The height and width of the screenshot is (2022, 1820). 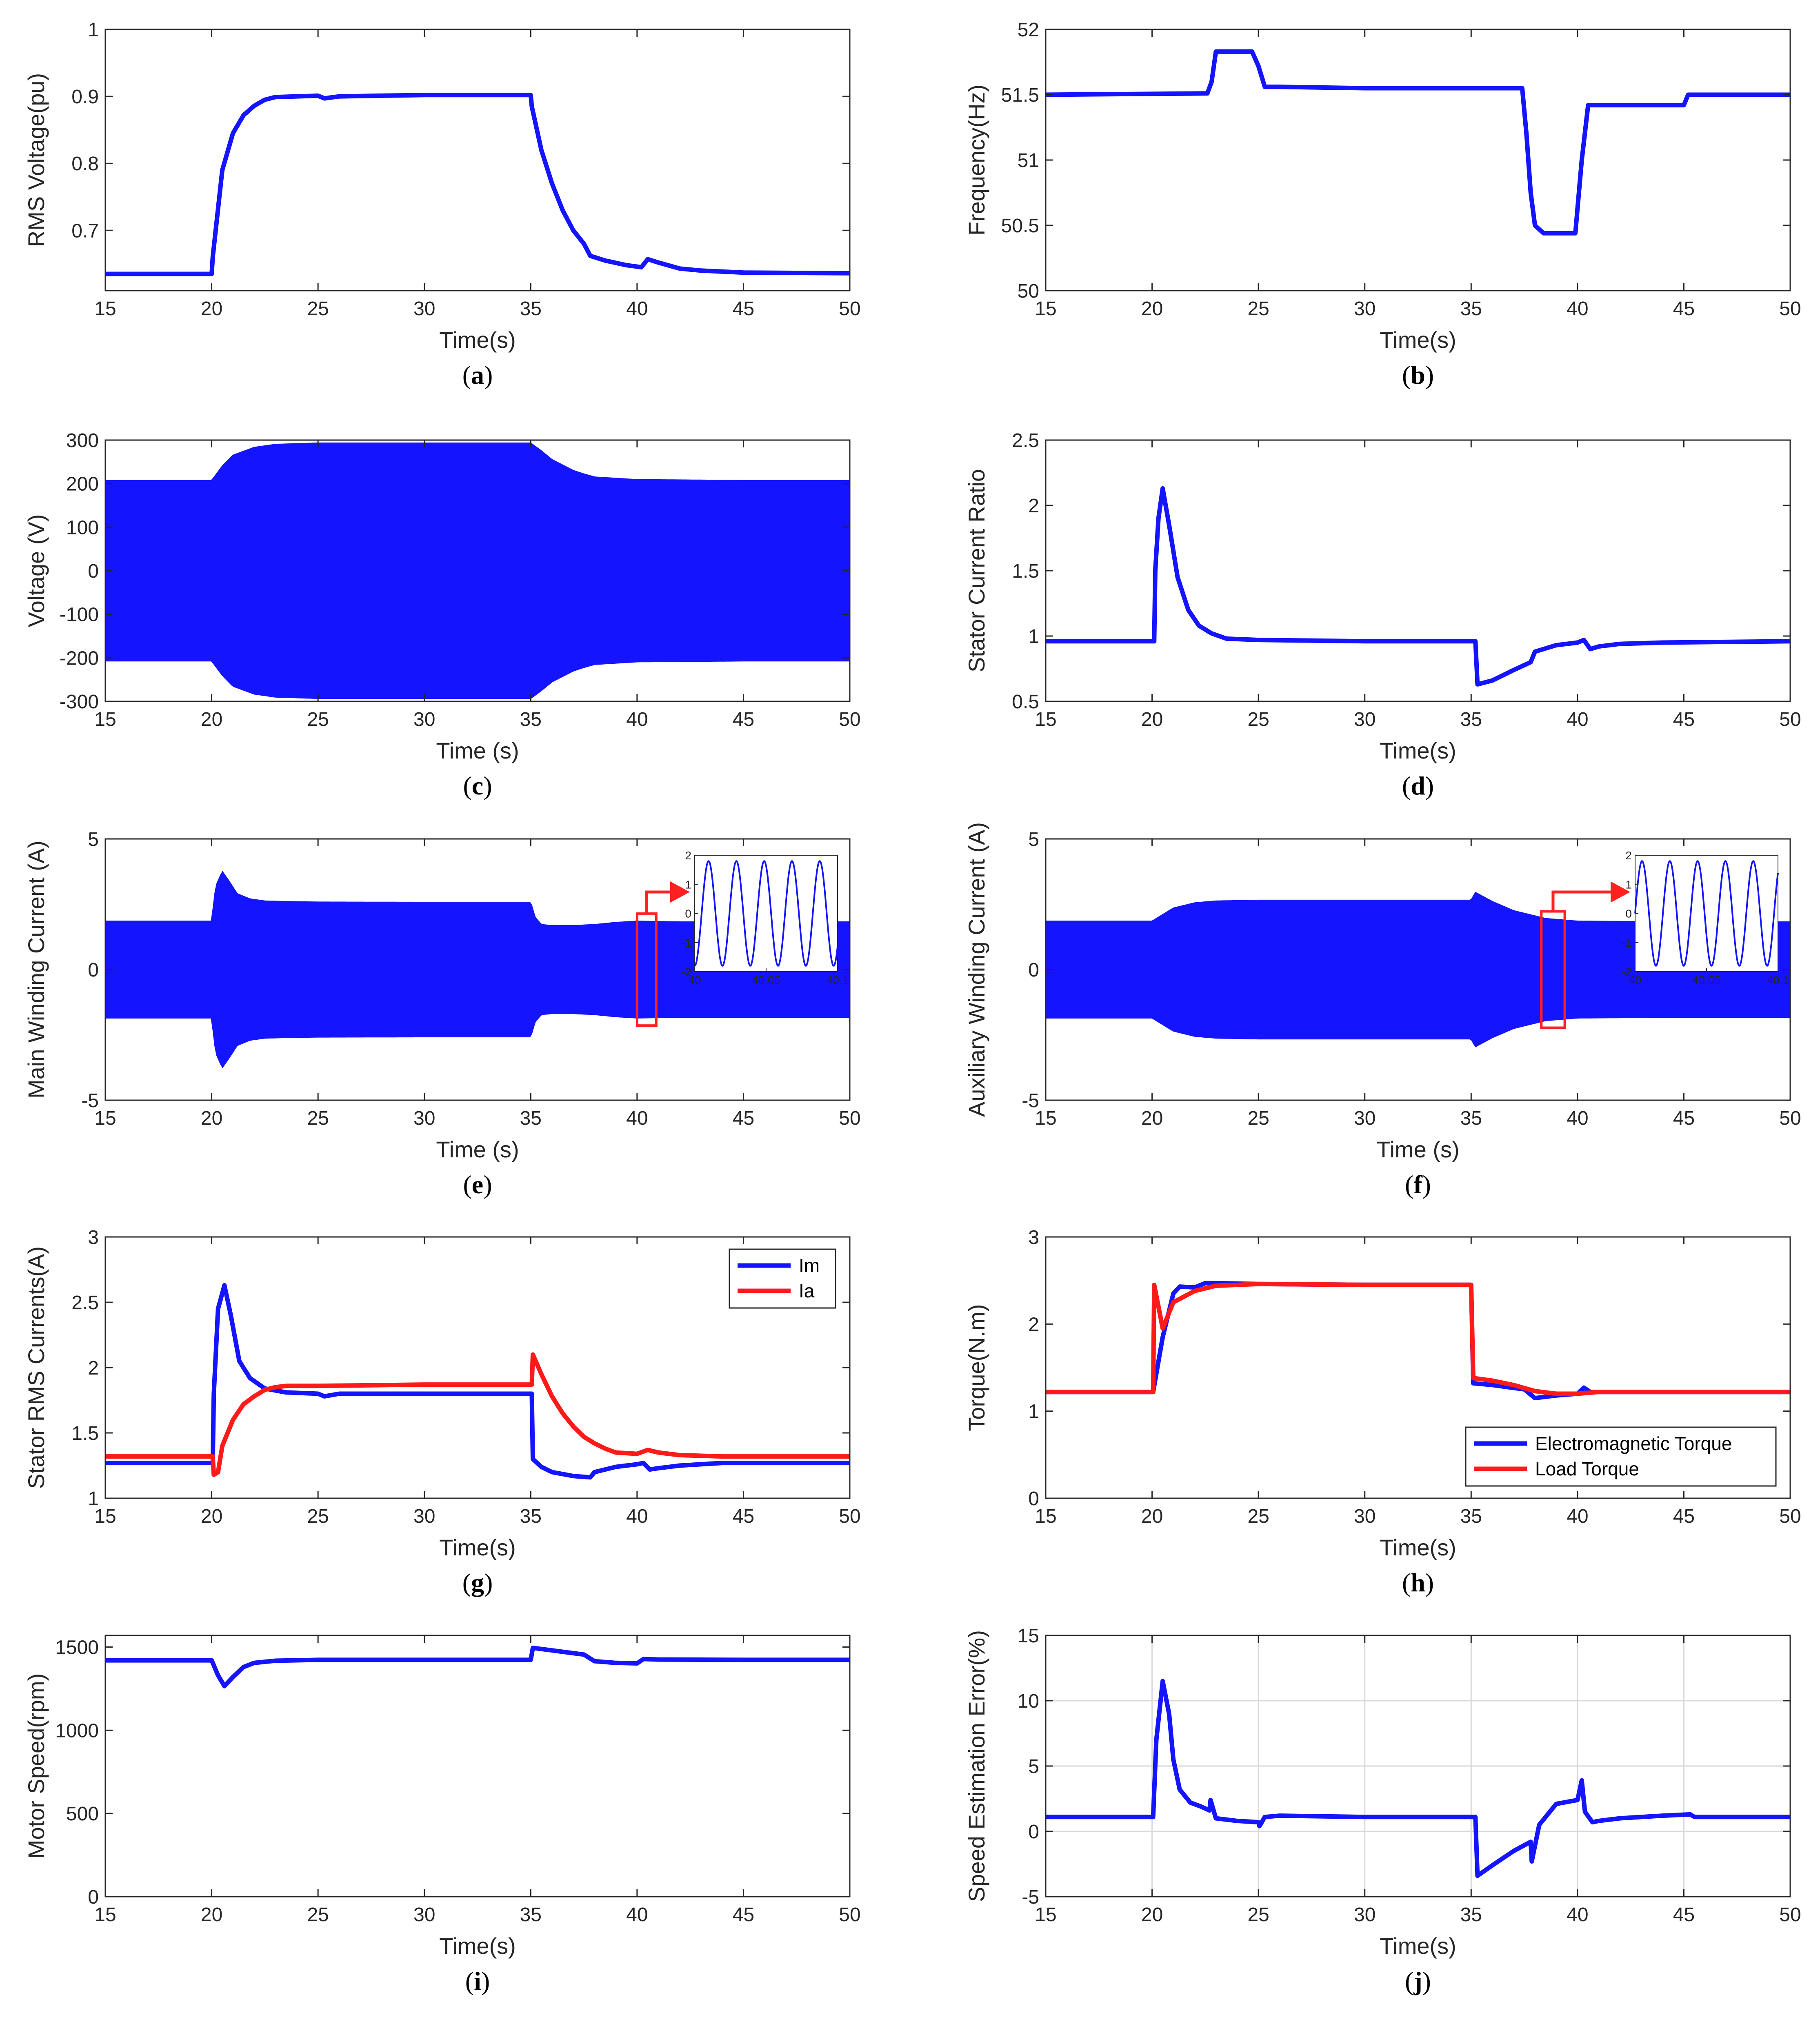 What do you see at coordinates (1034, 1766) in the screenshot?
I see `y-tick-label: 5` at bounding box center [1034, 1766].